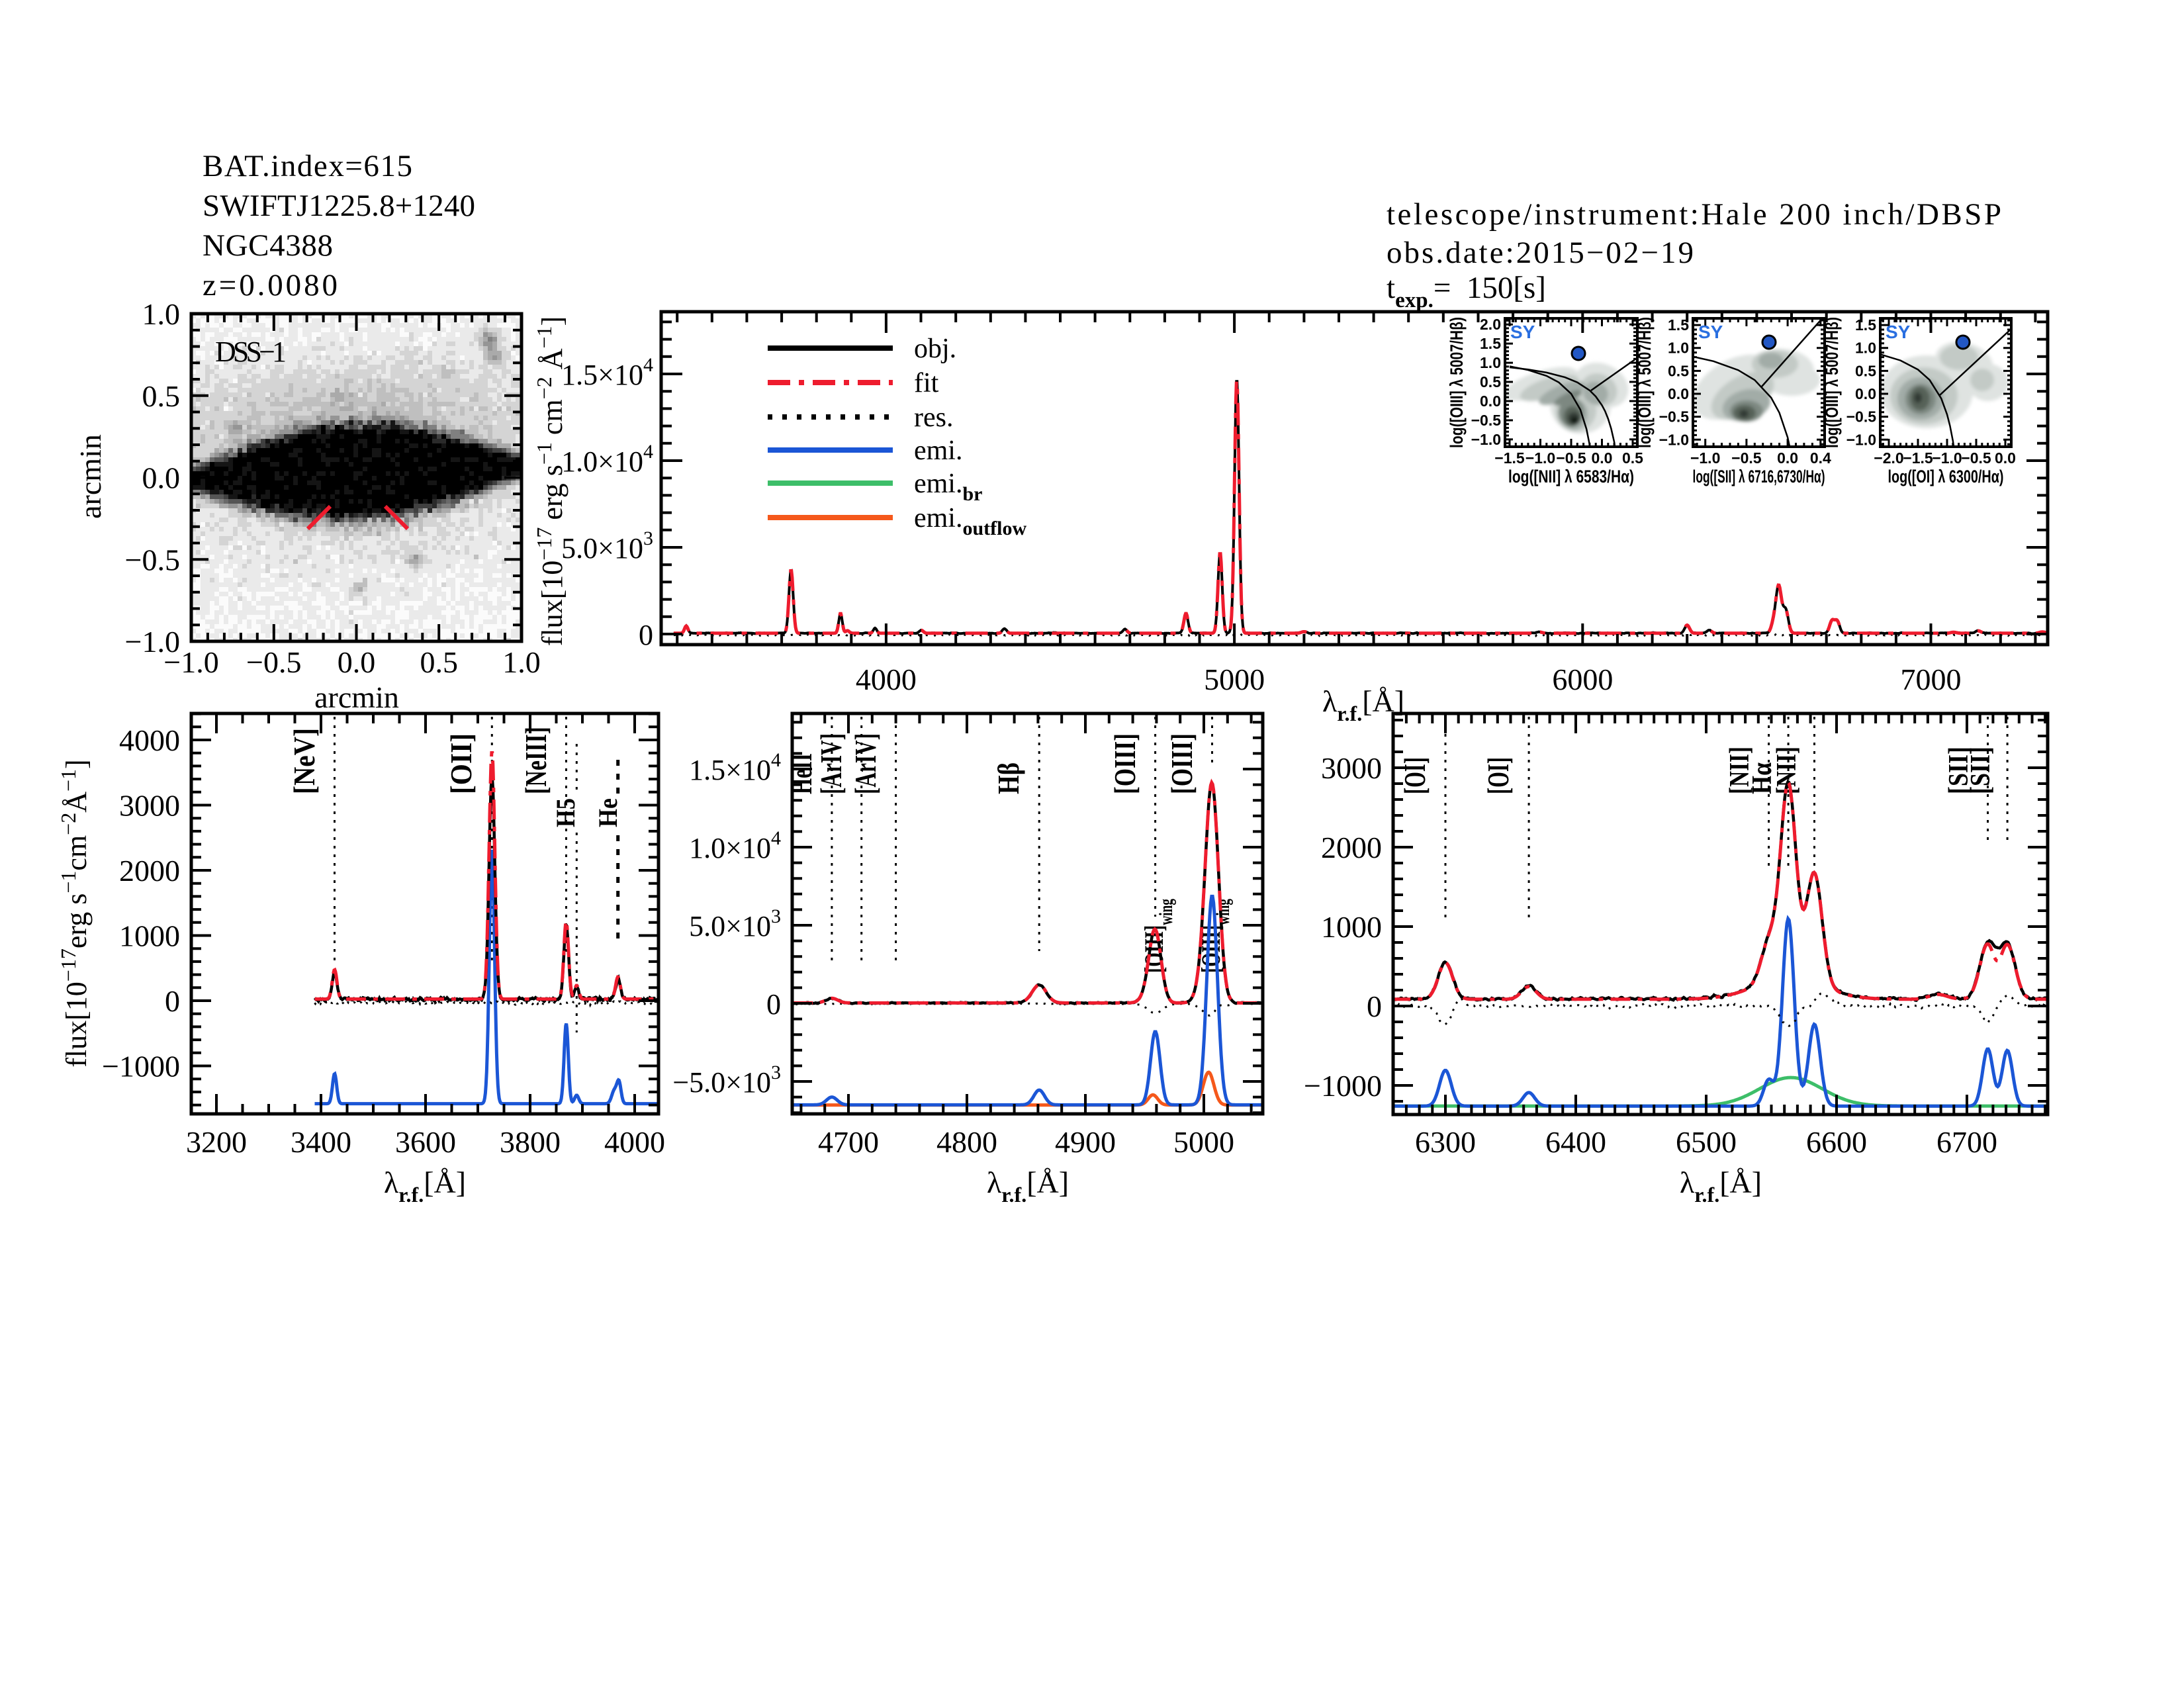  Describe the element at coordinates (268, 245) in the screenshot. I see `svg-text: NGC4388` at that location.